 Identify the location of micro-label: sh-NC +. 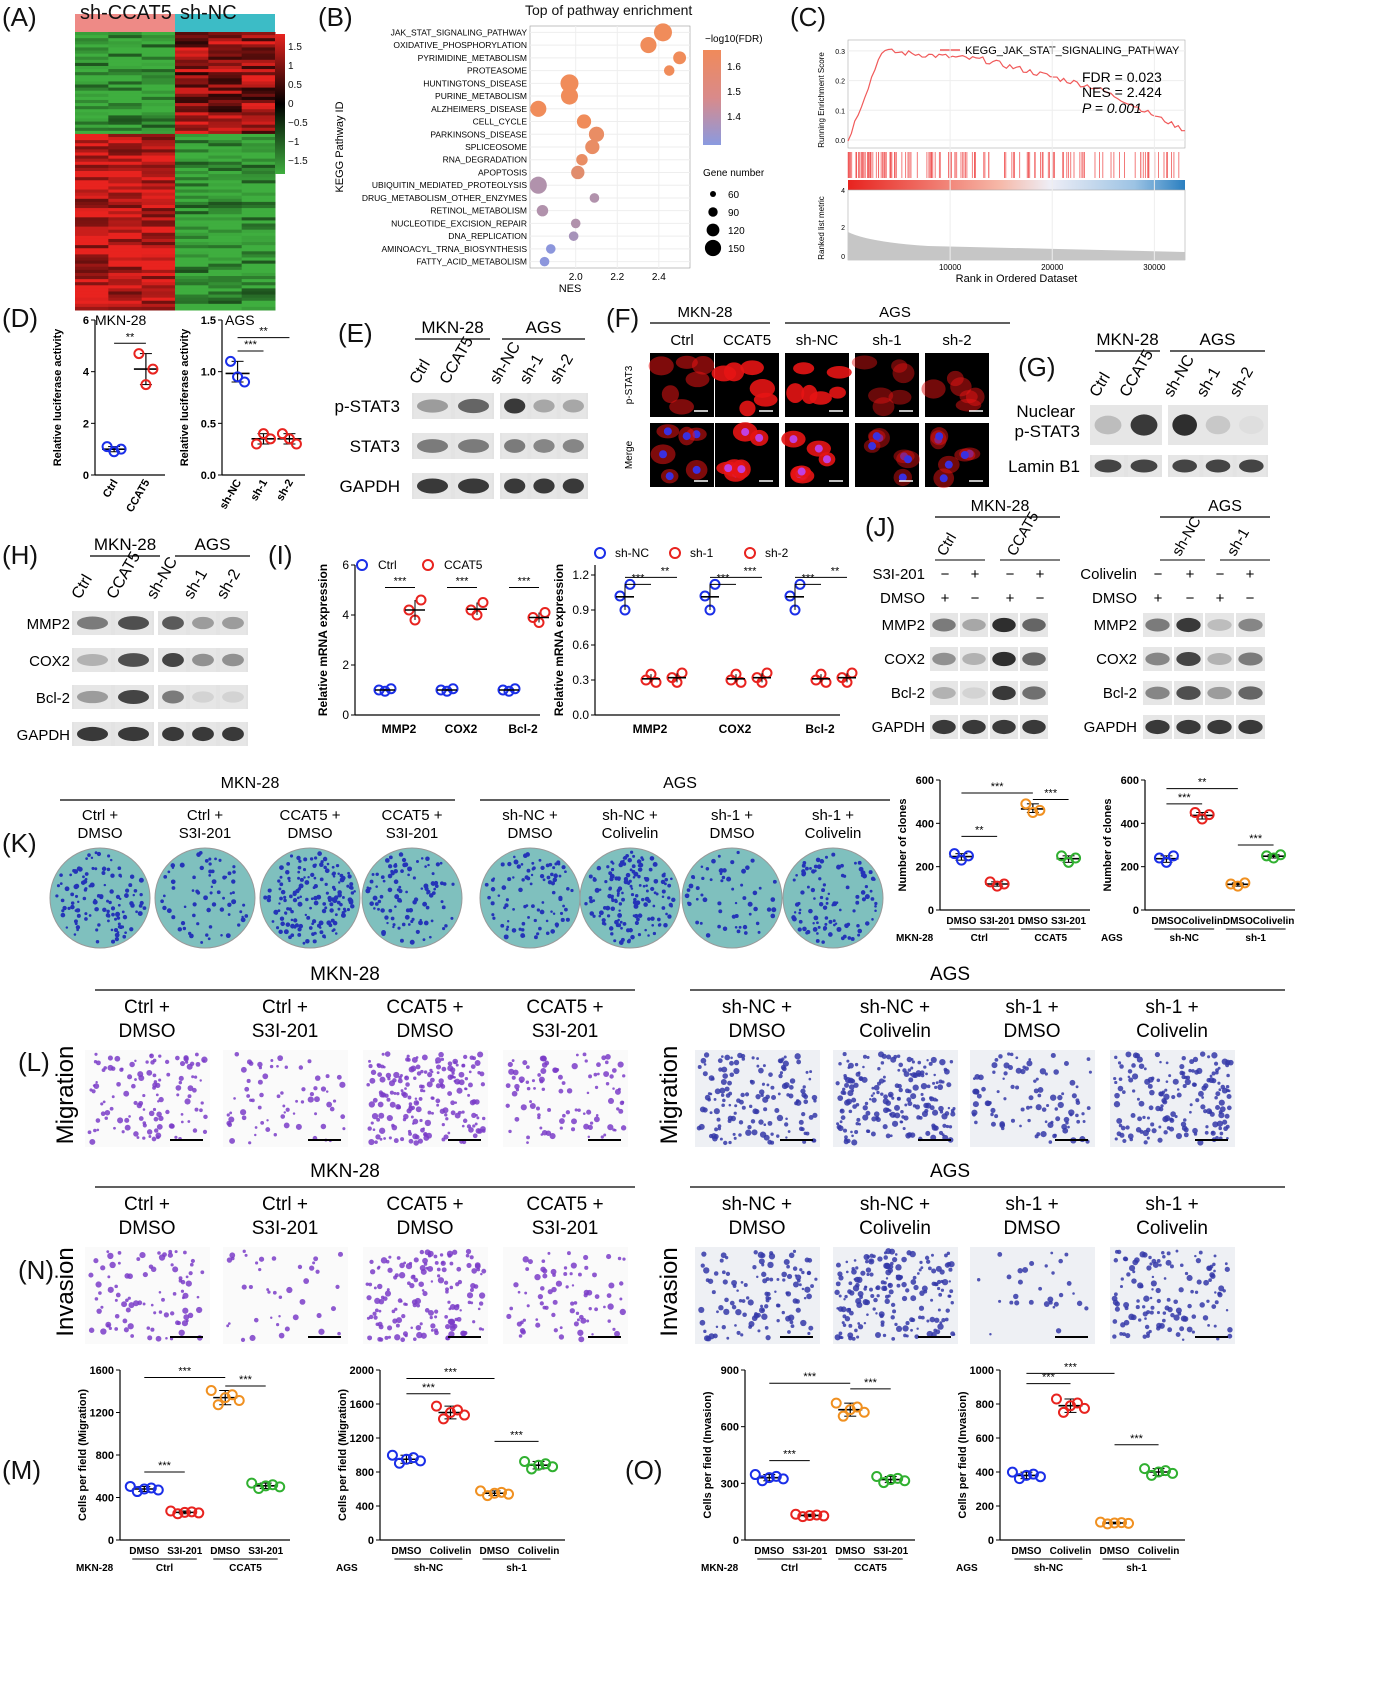
(895, 1204).